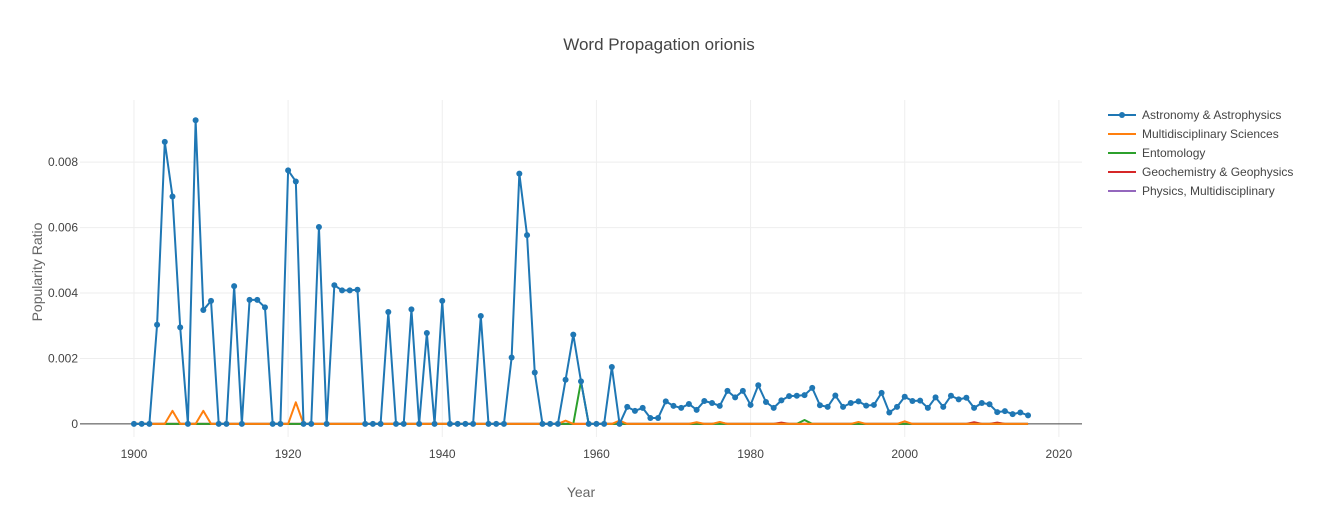 This screenshot has width=1318, height=525. I want to click on legend-item-astronomy-astrophysics: Astronomy & Astrophysics, so click(1194, 115).